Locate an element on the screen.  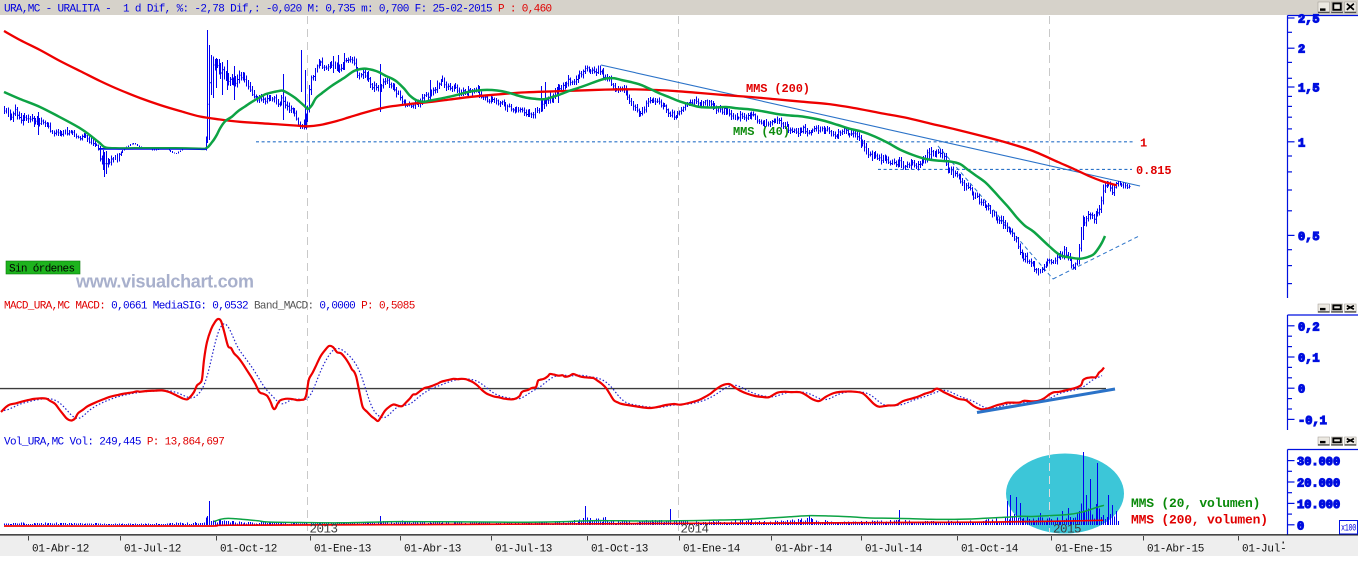
svg-text: 2013 is located at coordinates (324, 530).